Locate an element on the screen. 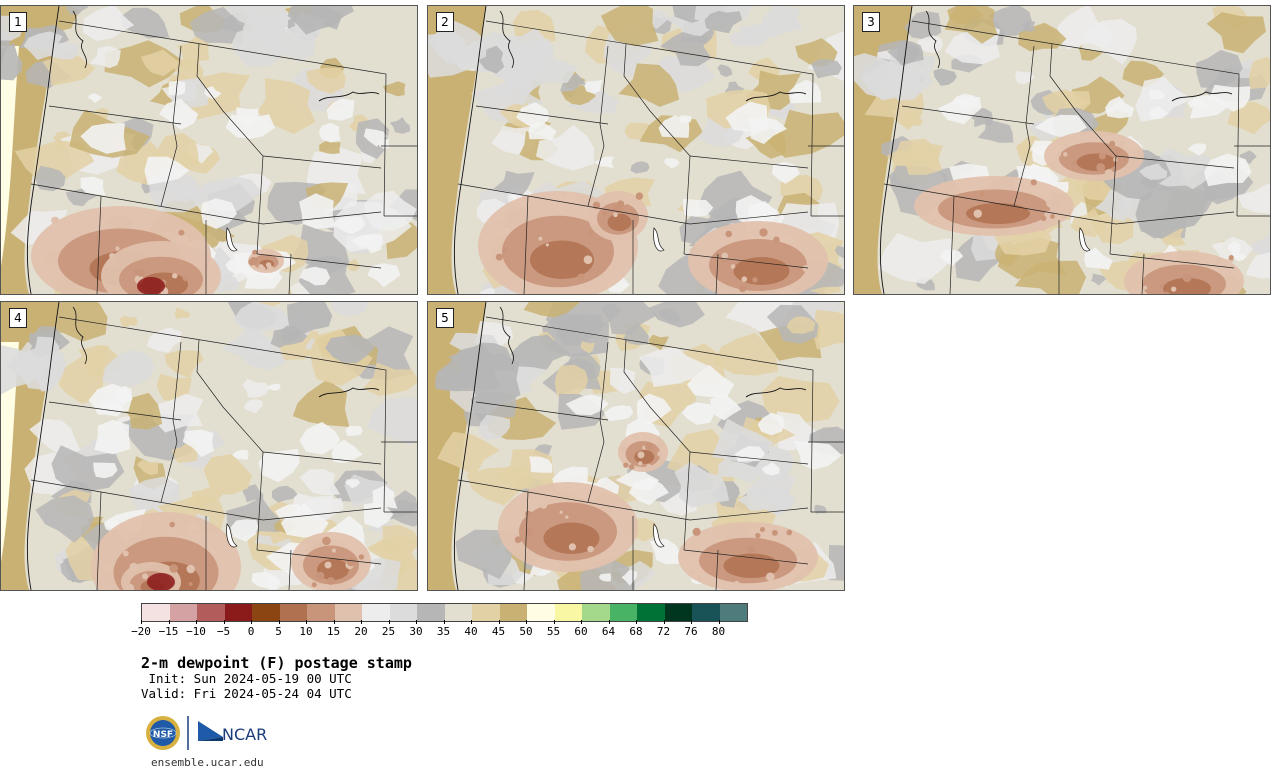 The width and height of the screenshot is (1280, 773). colorbar-tick-label: 64 is located at coordinates (608, 631).